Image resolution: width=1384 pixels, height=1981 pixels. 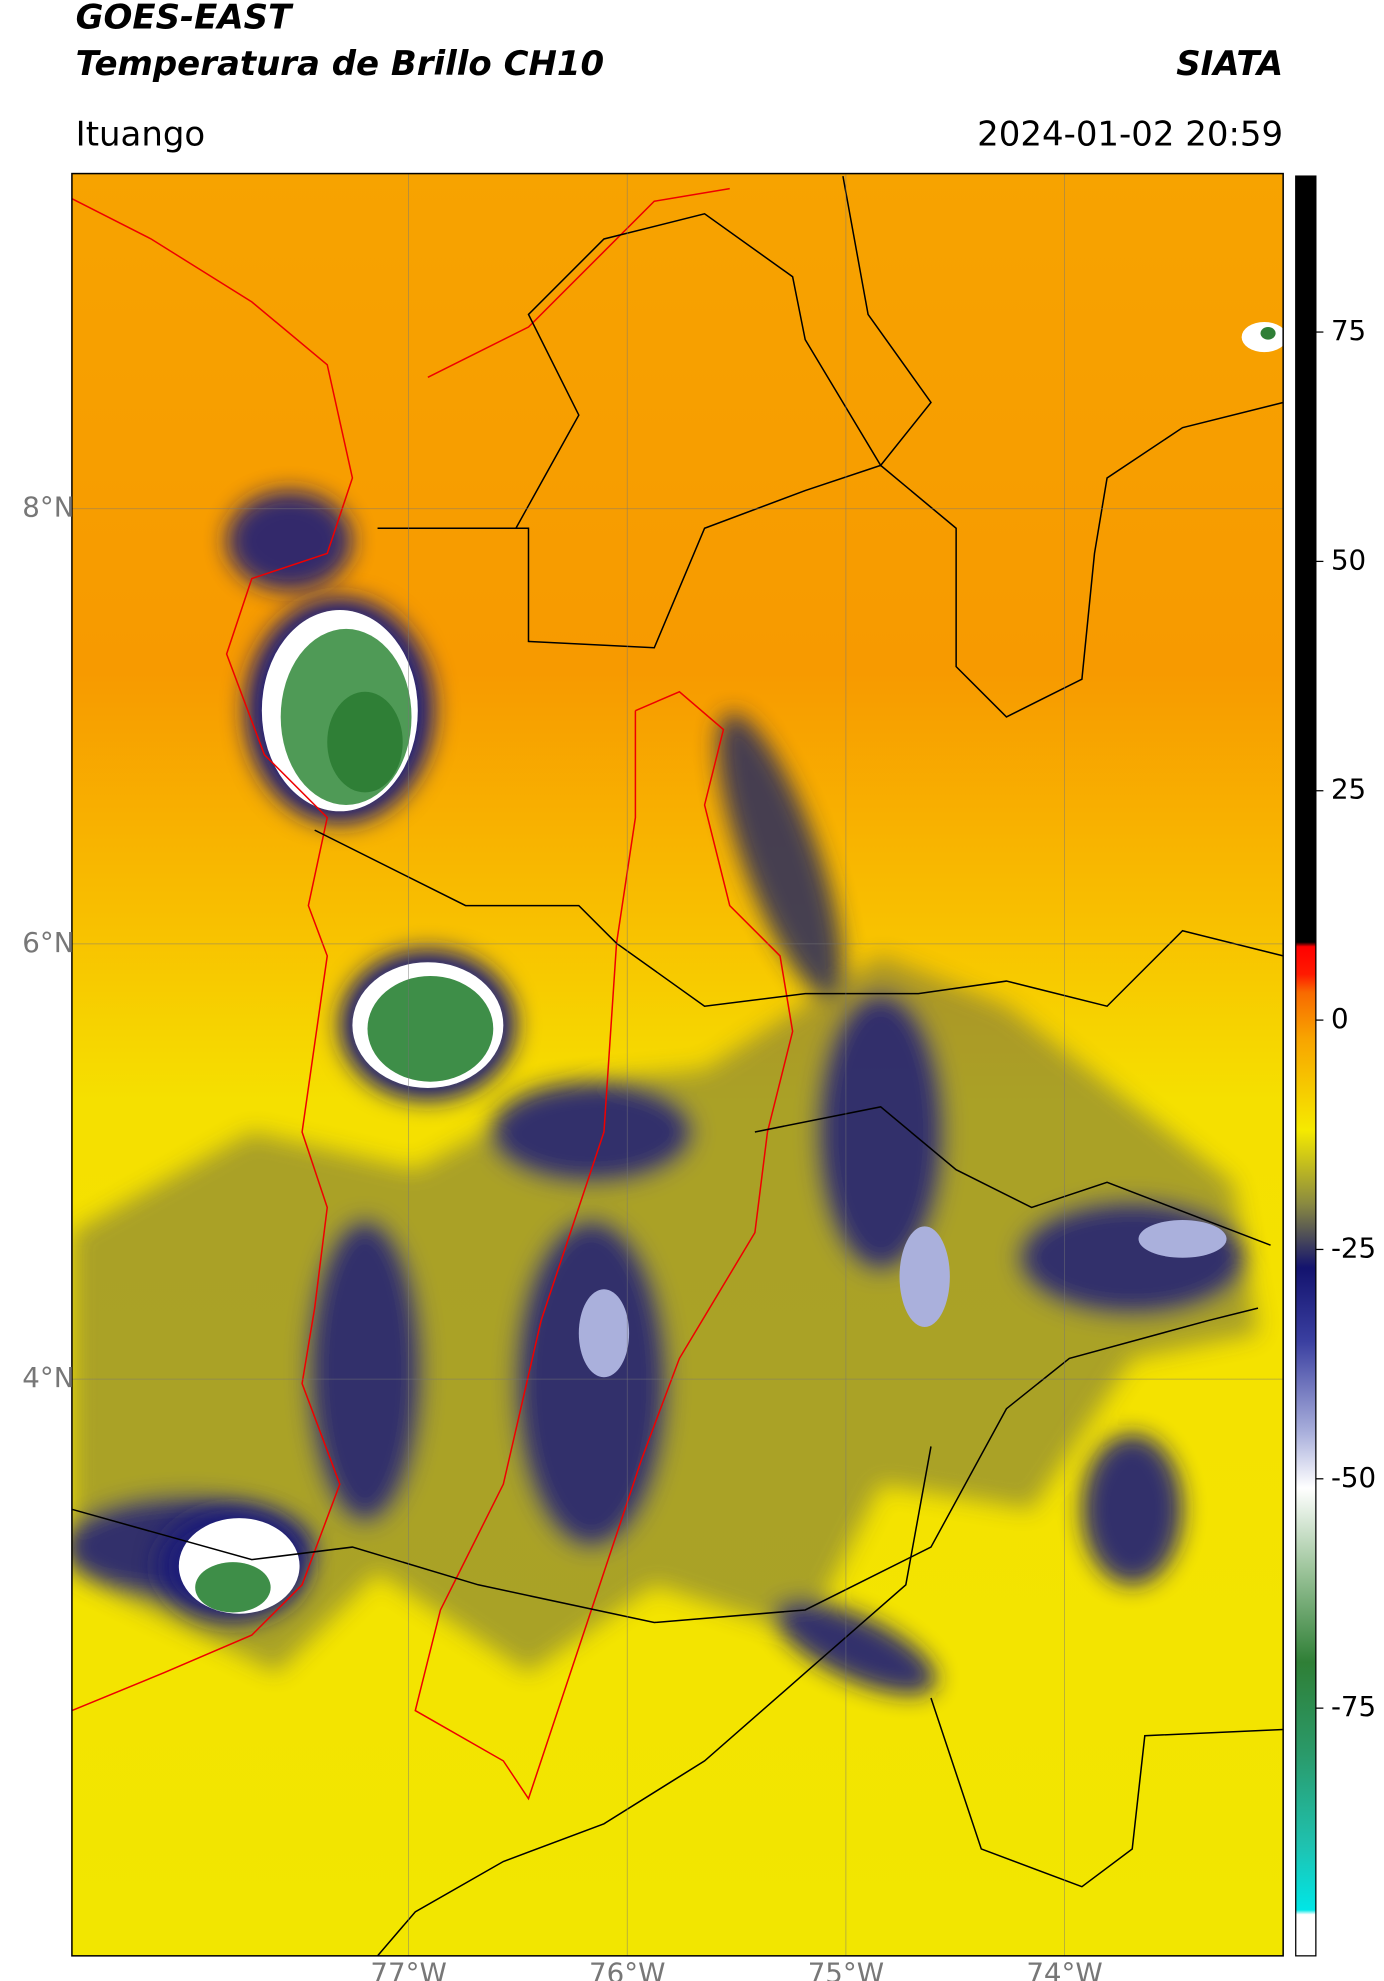 I want to click on lat-tick-label: 8°N, so click(x=48, y=507).